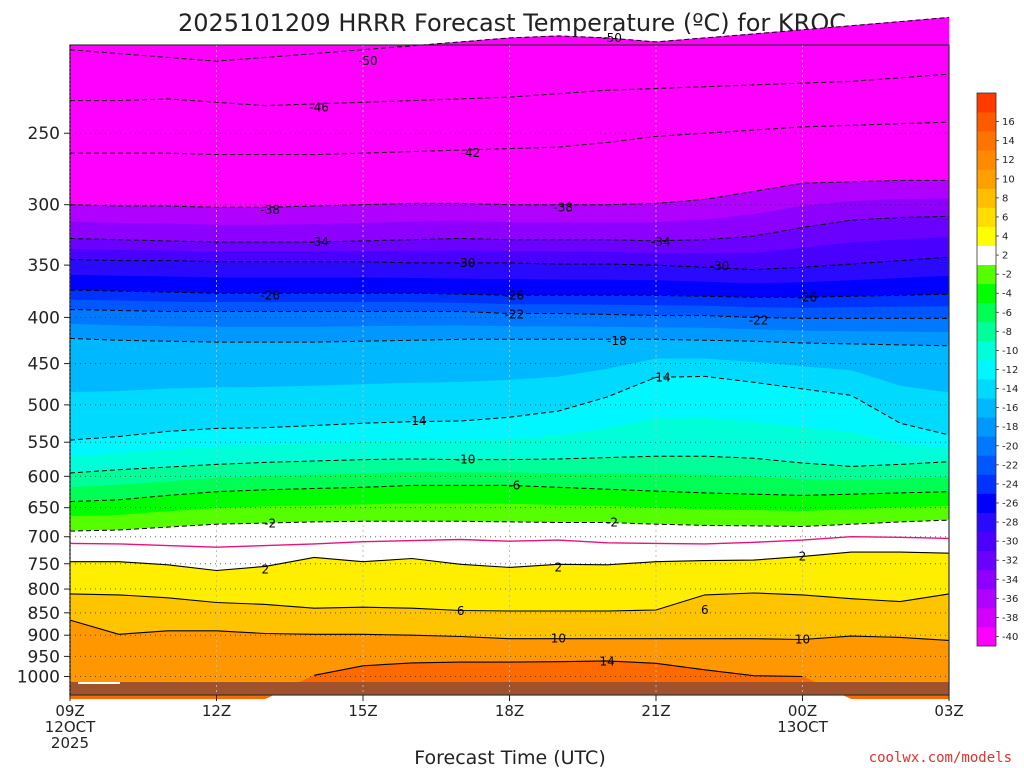 This screenshot has width=1024, height=768. What do you see at coordinates (759, 320) in the screenshot?
I see `contour-label: -22` at bounding box center [759, 320].